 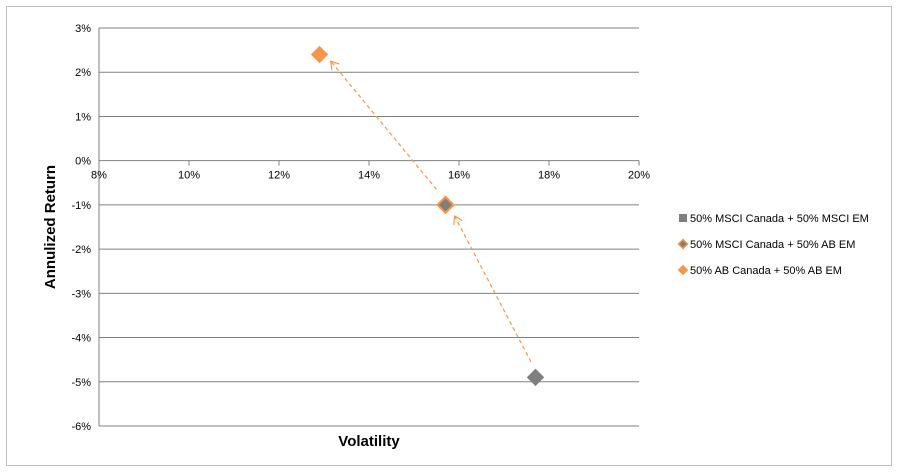 What do you see at coordinates (81, 206) in the screenshot?
I see `y-tick-label: -1%` at bounding box center [81, 206].